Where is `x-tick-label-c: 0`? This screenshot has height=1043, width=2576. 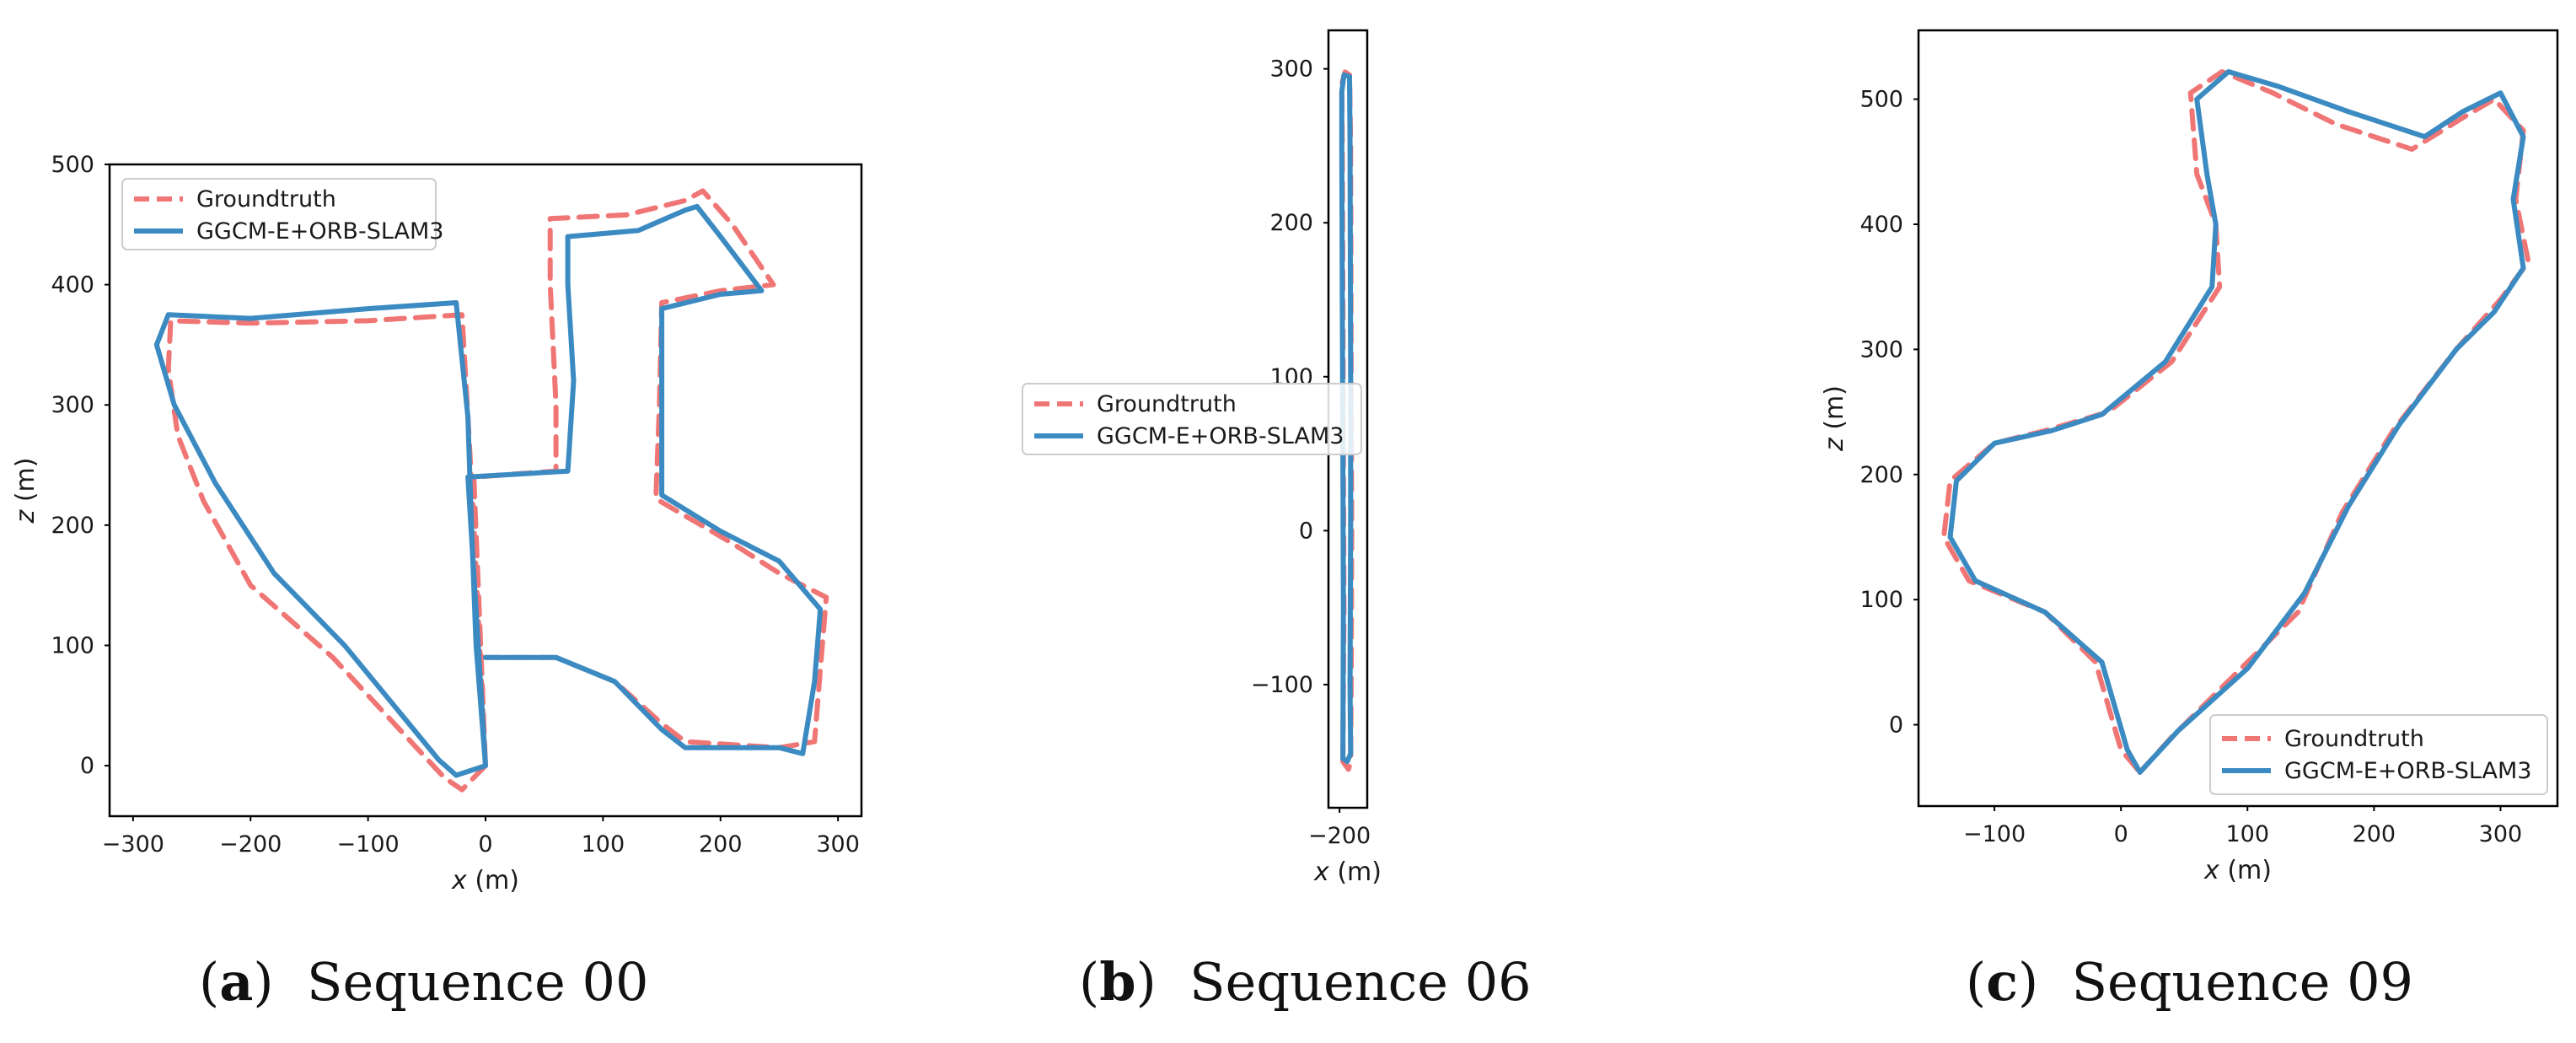
x-tick-label-c: 0 is located at coordinates (2121, 834).